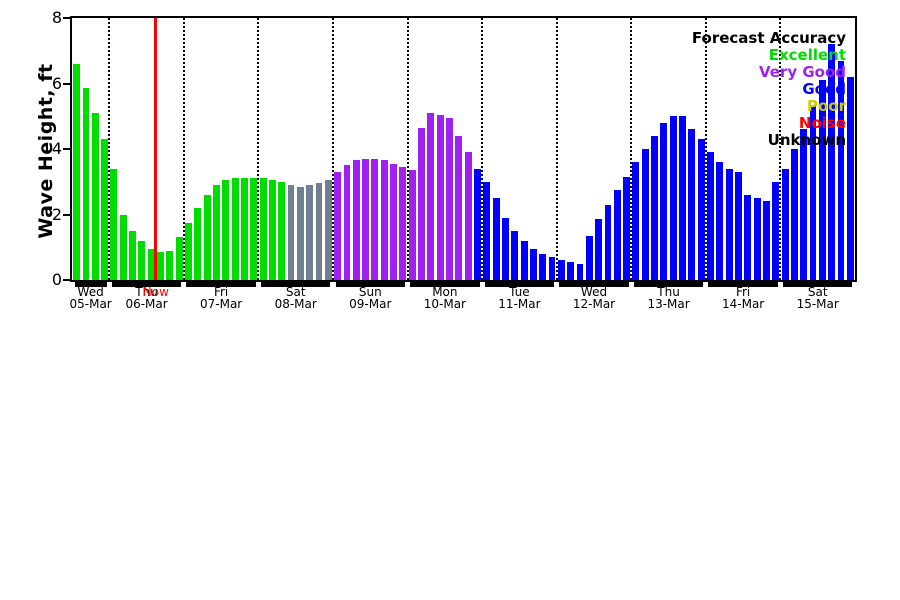  I want to click on y-axis-tick-label: 6, so click(56, 83).